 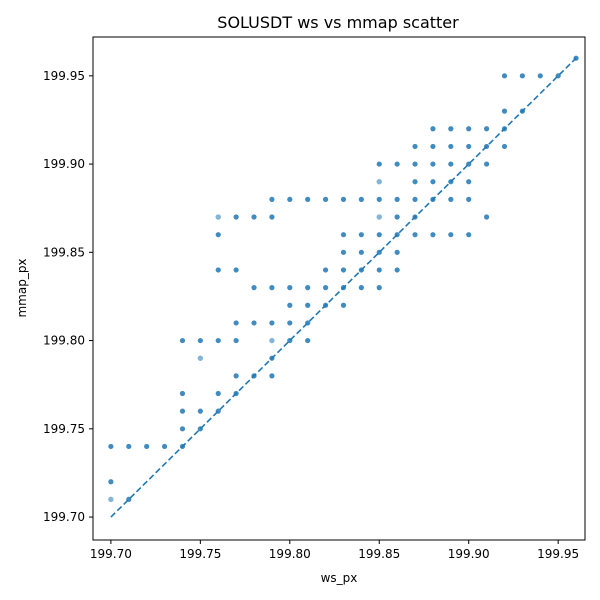 I want to click on x-tick-label: 199.90, so click(x=469, y=554).